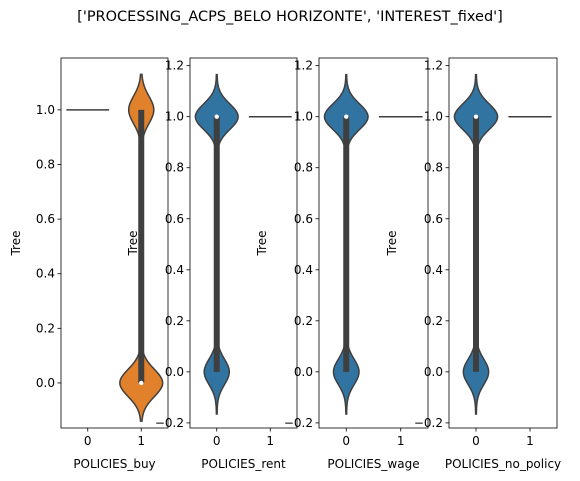 The image size is (580, 481). Describe the element at coordinates (503, 464) in the screenshot. I see `x-axis-label: POLICIES_no_policy` at that location.